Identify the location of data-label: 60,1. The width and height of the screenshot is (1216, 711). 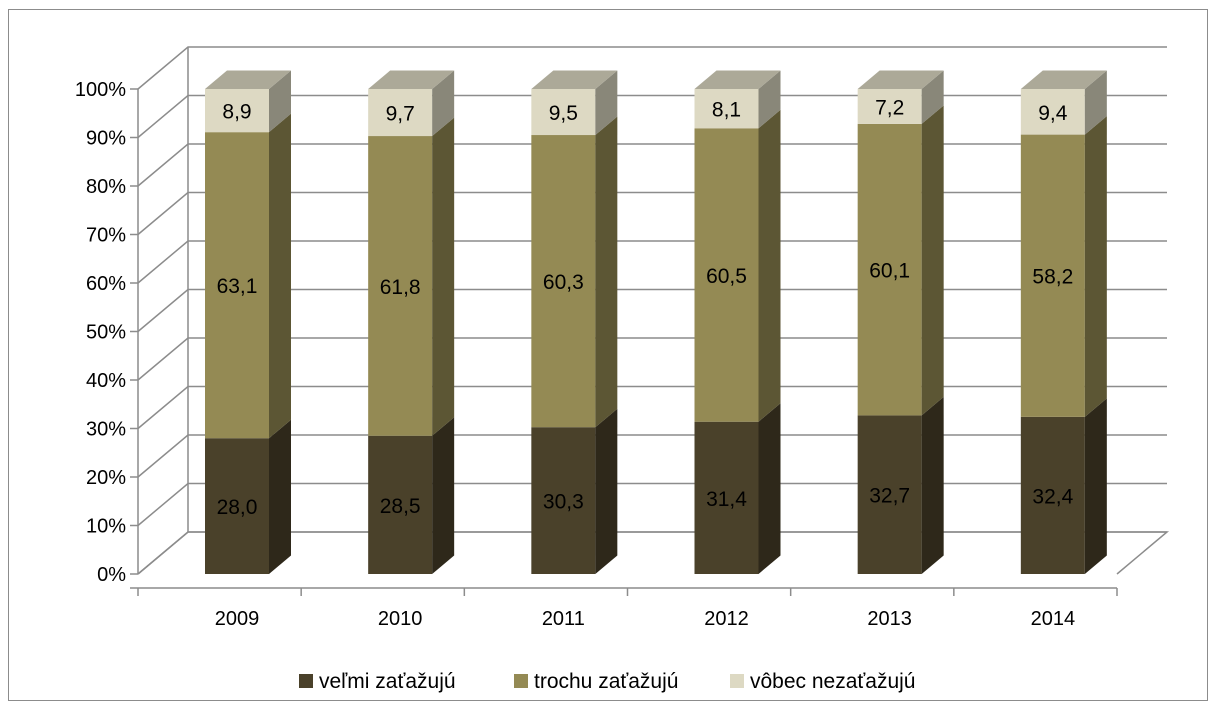
(889, 271).